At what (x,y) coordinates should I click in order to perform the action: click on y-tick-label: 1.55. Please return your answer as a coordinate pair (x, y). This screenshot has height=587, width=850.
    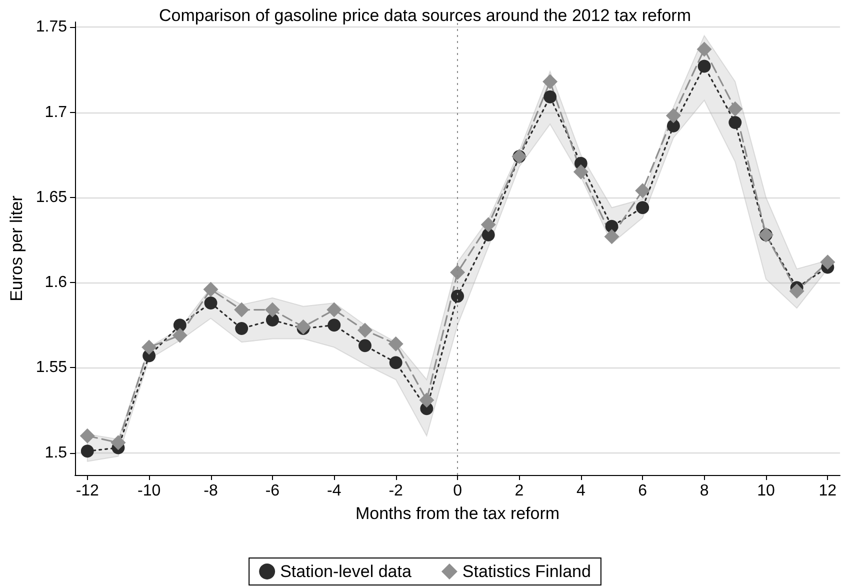
    Looking at the image, I should click on (52, 367).